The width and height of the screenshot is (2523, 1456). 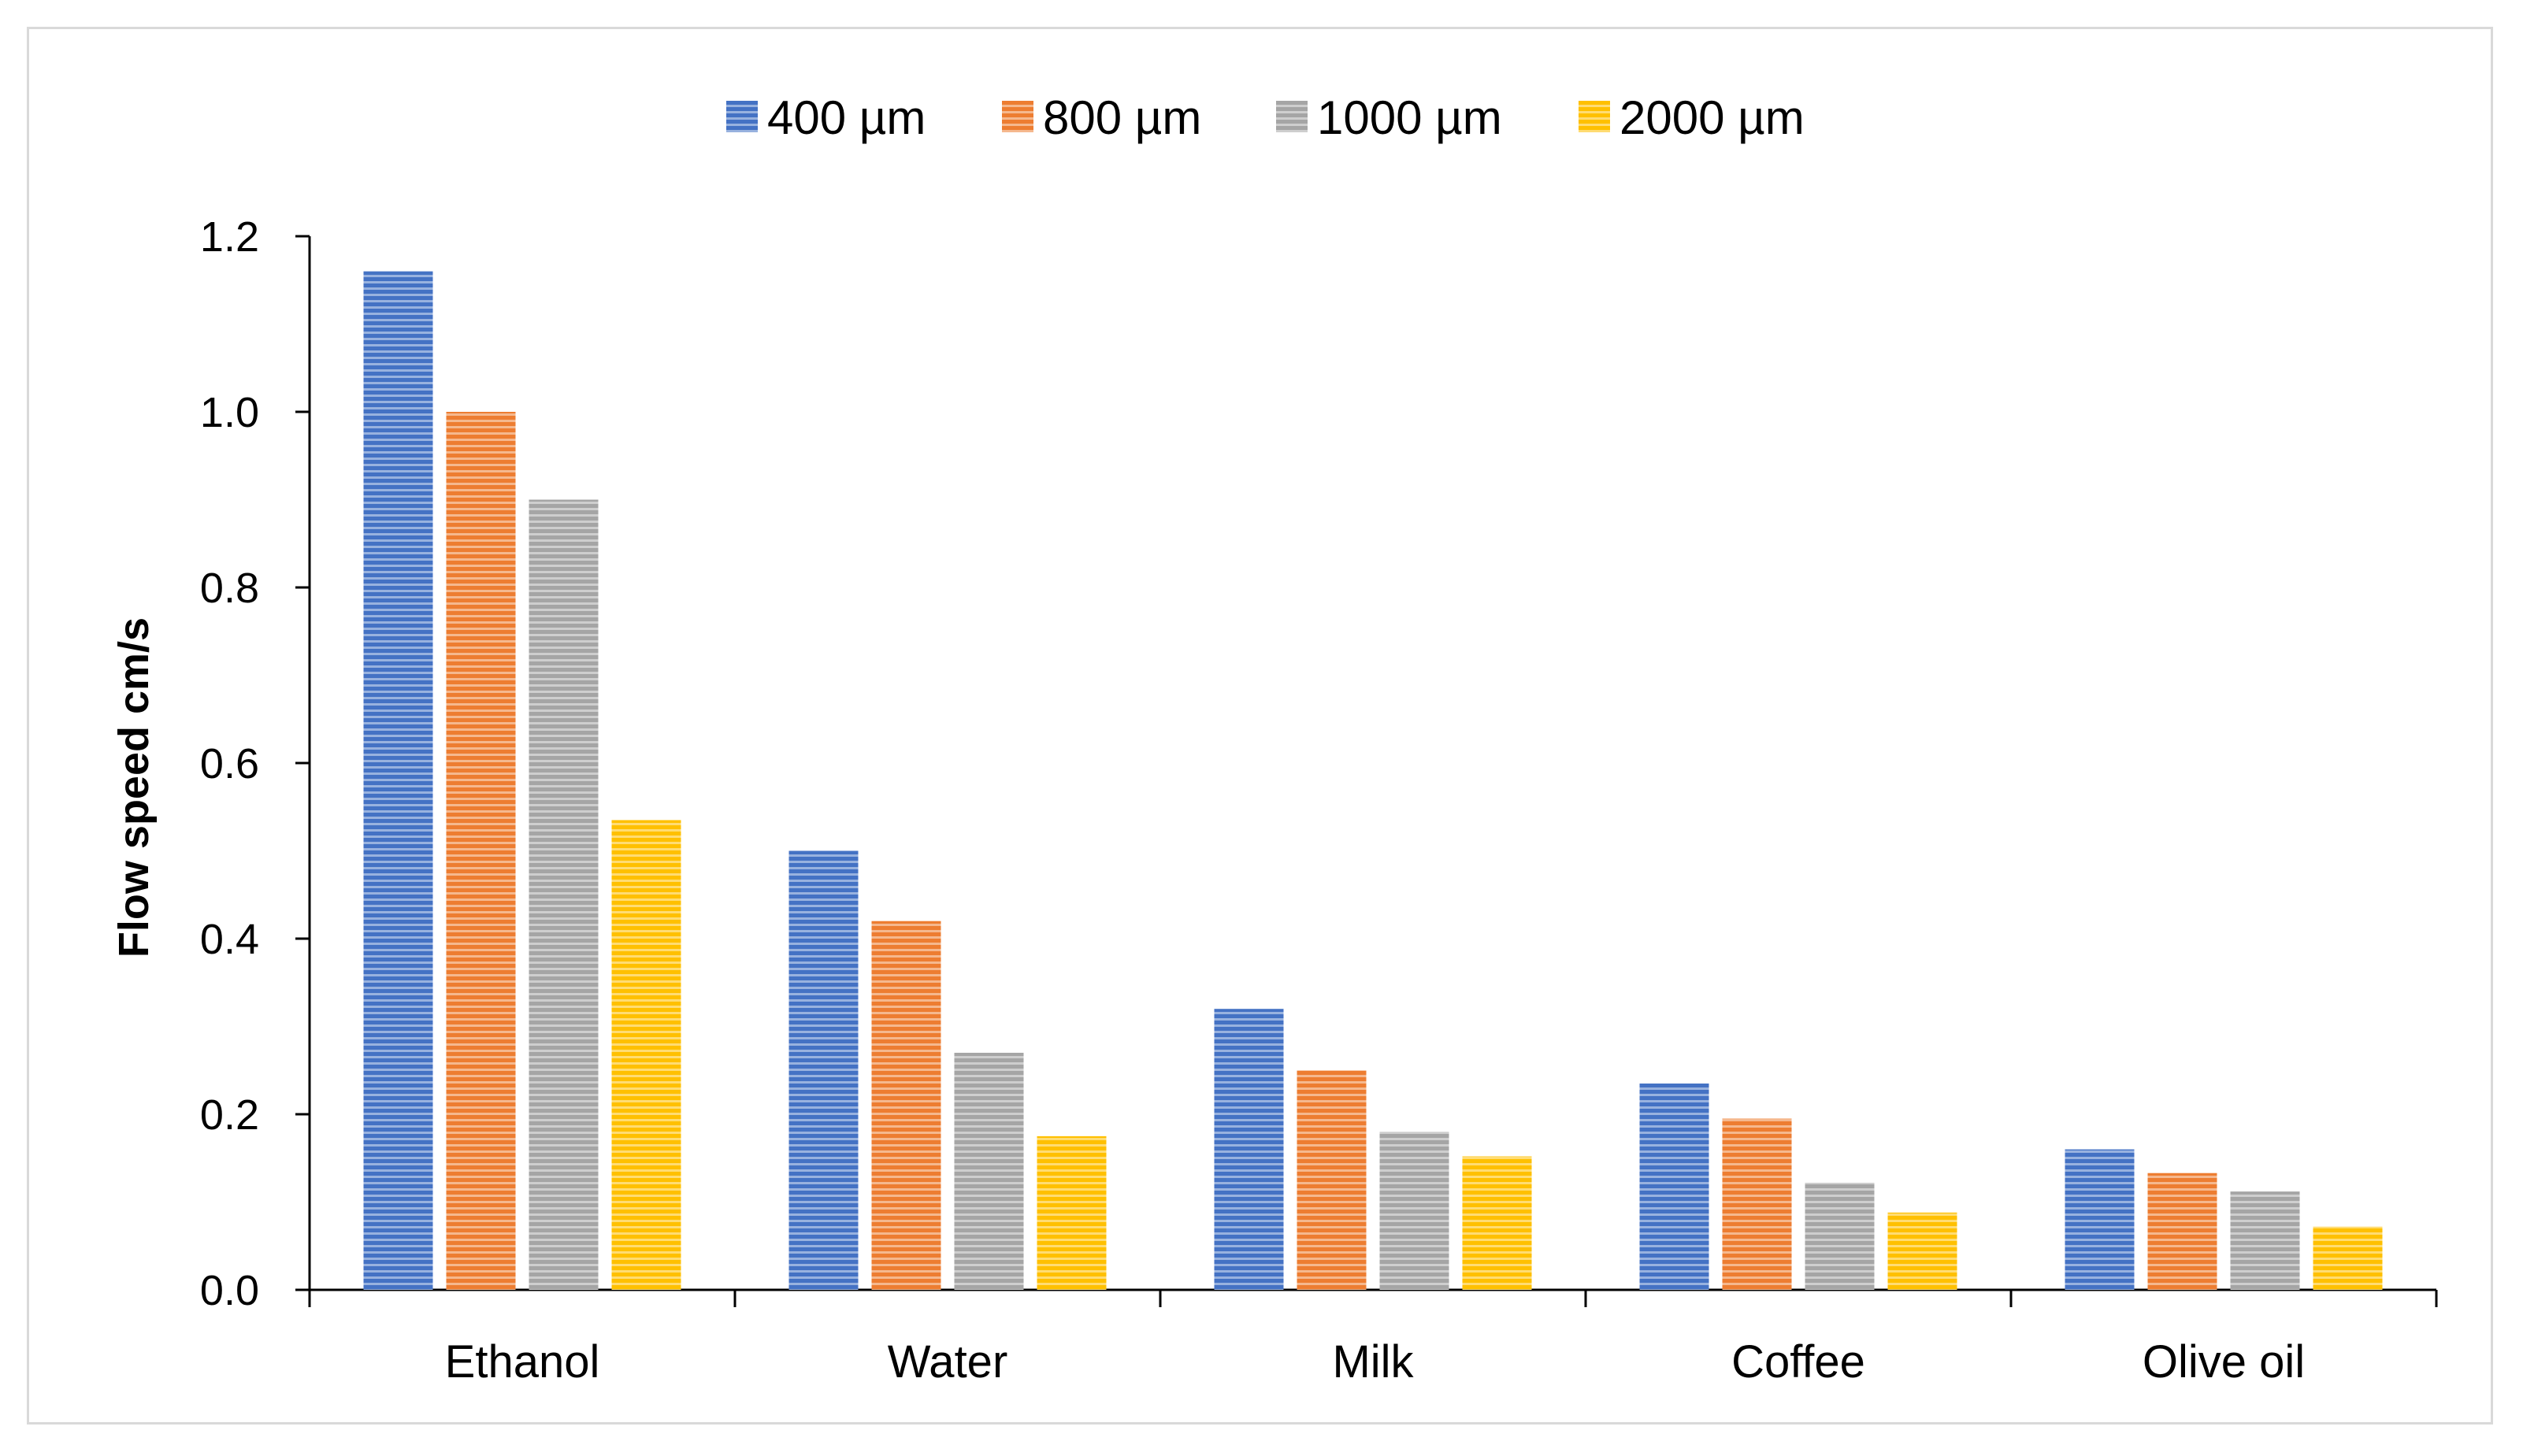 What do you see at coordinates (1712, 117) in the screenshot?
I see `legend-label: 2000 µm` at bounding box center [1712, 117].